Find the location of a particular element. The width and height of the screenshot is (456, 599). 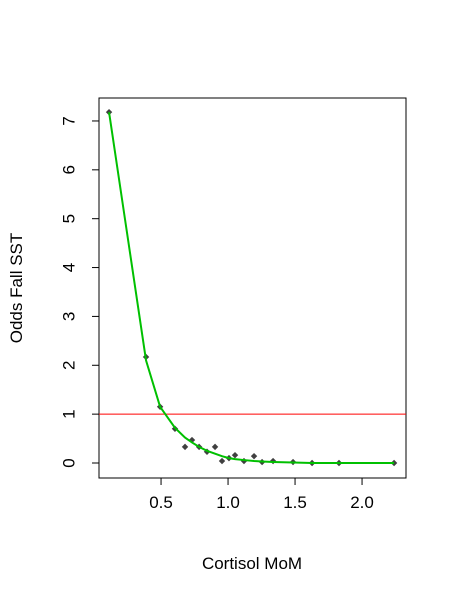

y-tick-label: 0 is located at coordinates (68, 462).